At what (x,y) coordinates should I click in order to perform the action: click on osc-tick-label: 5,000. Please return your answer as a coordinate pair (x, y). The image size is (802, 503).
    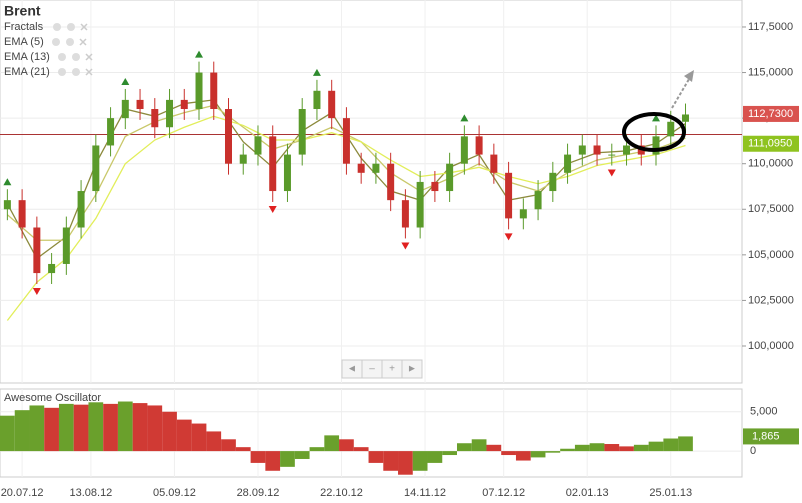
    Looking at the image, I should click on (764, 412).